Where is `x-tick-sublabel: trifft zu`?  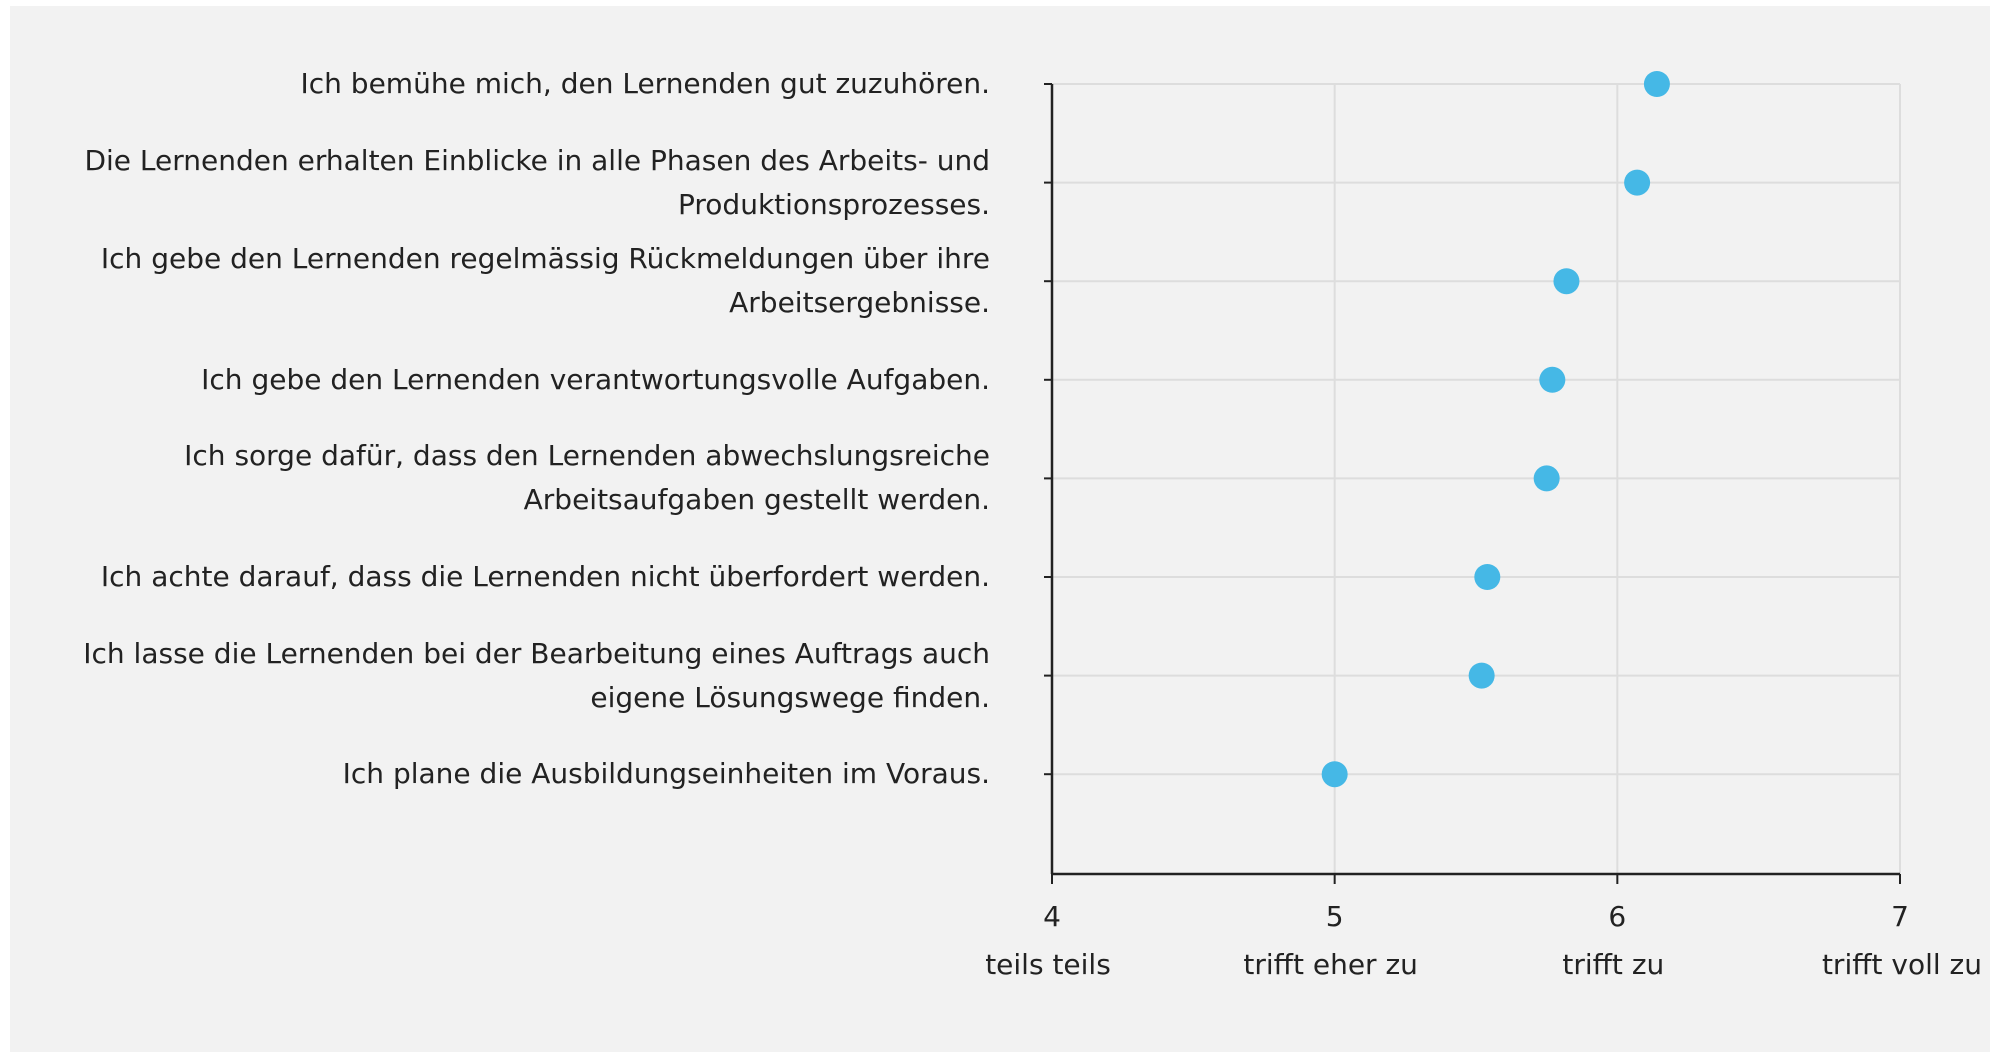
x-tick-sublabel: trifft zu is located at coordinates (1613, 964).